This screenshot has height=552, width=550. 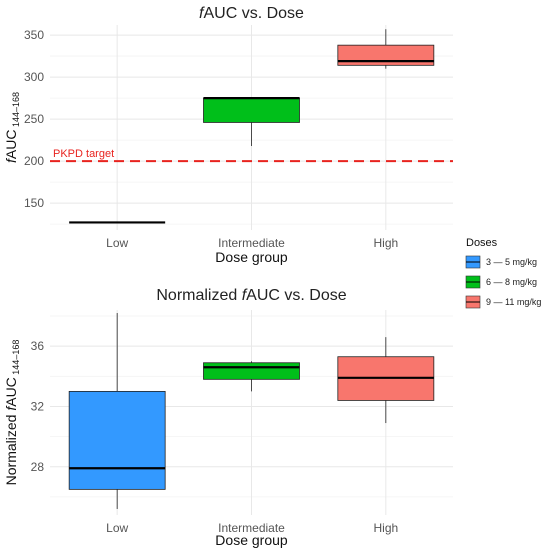 I want to click on legend-label: 6 — 8 mg/kg, so click(x=511, y=282).